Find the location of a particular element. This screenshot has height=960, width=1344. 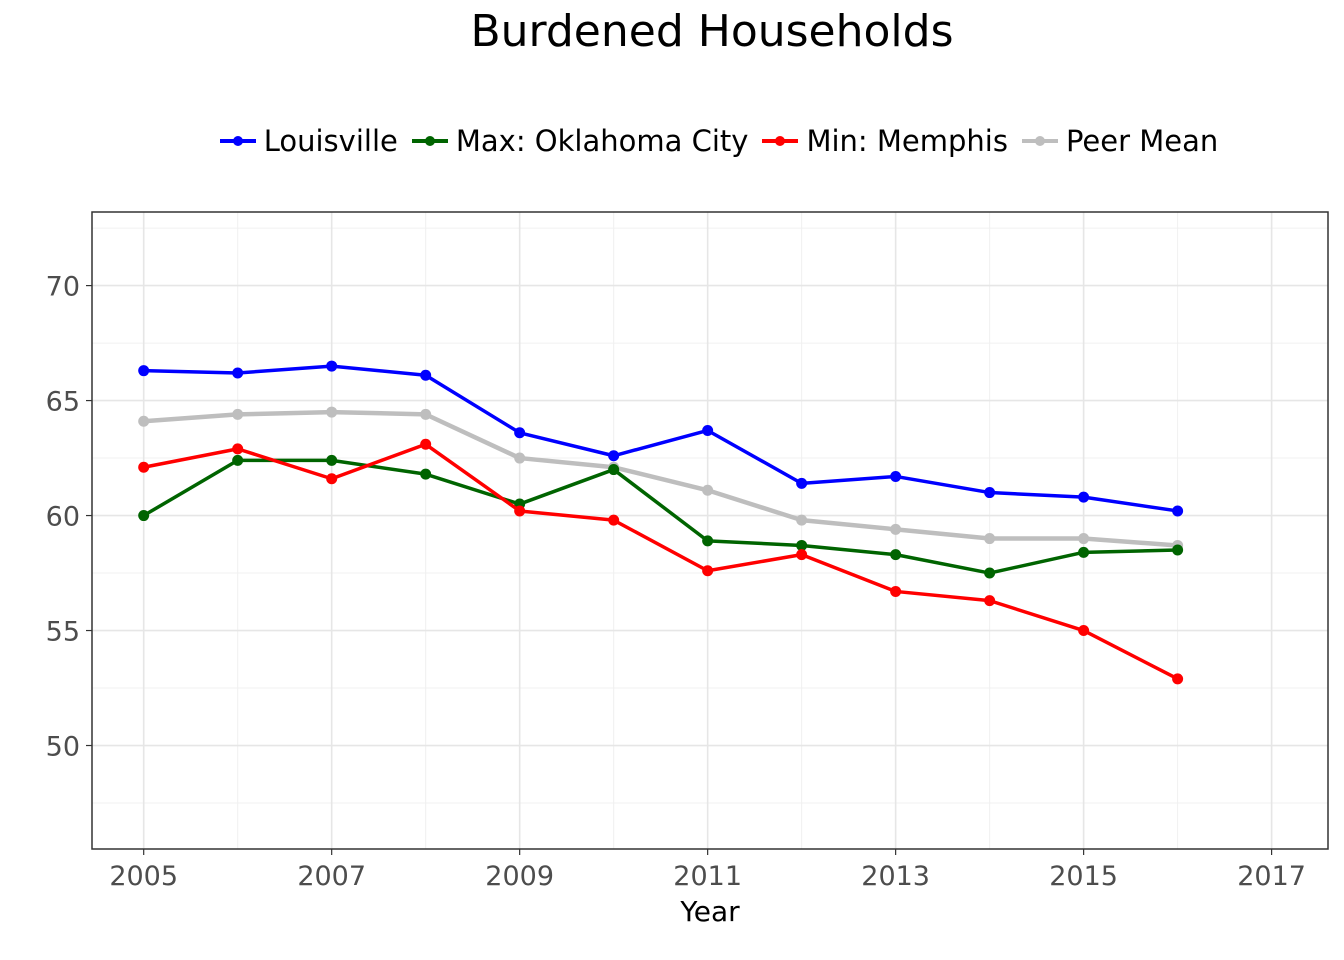

x-tick-label: 2013 is located at coordinates (895, 876).